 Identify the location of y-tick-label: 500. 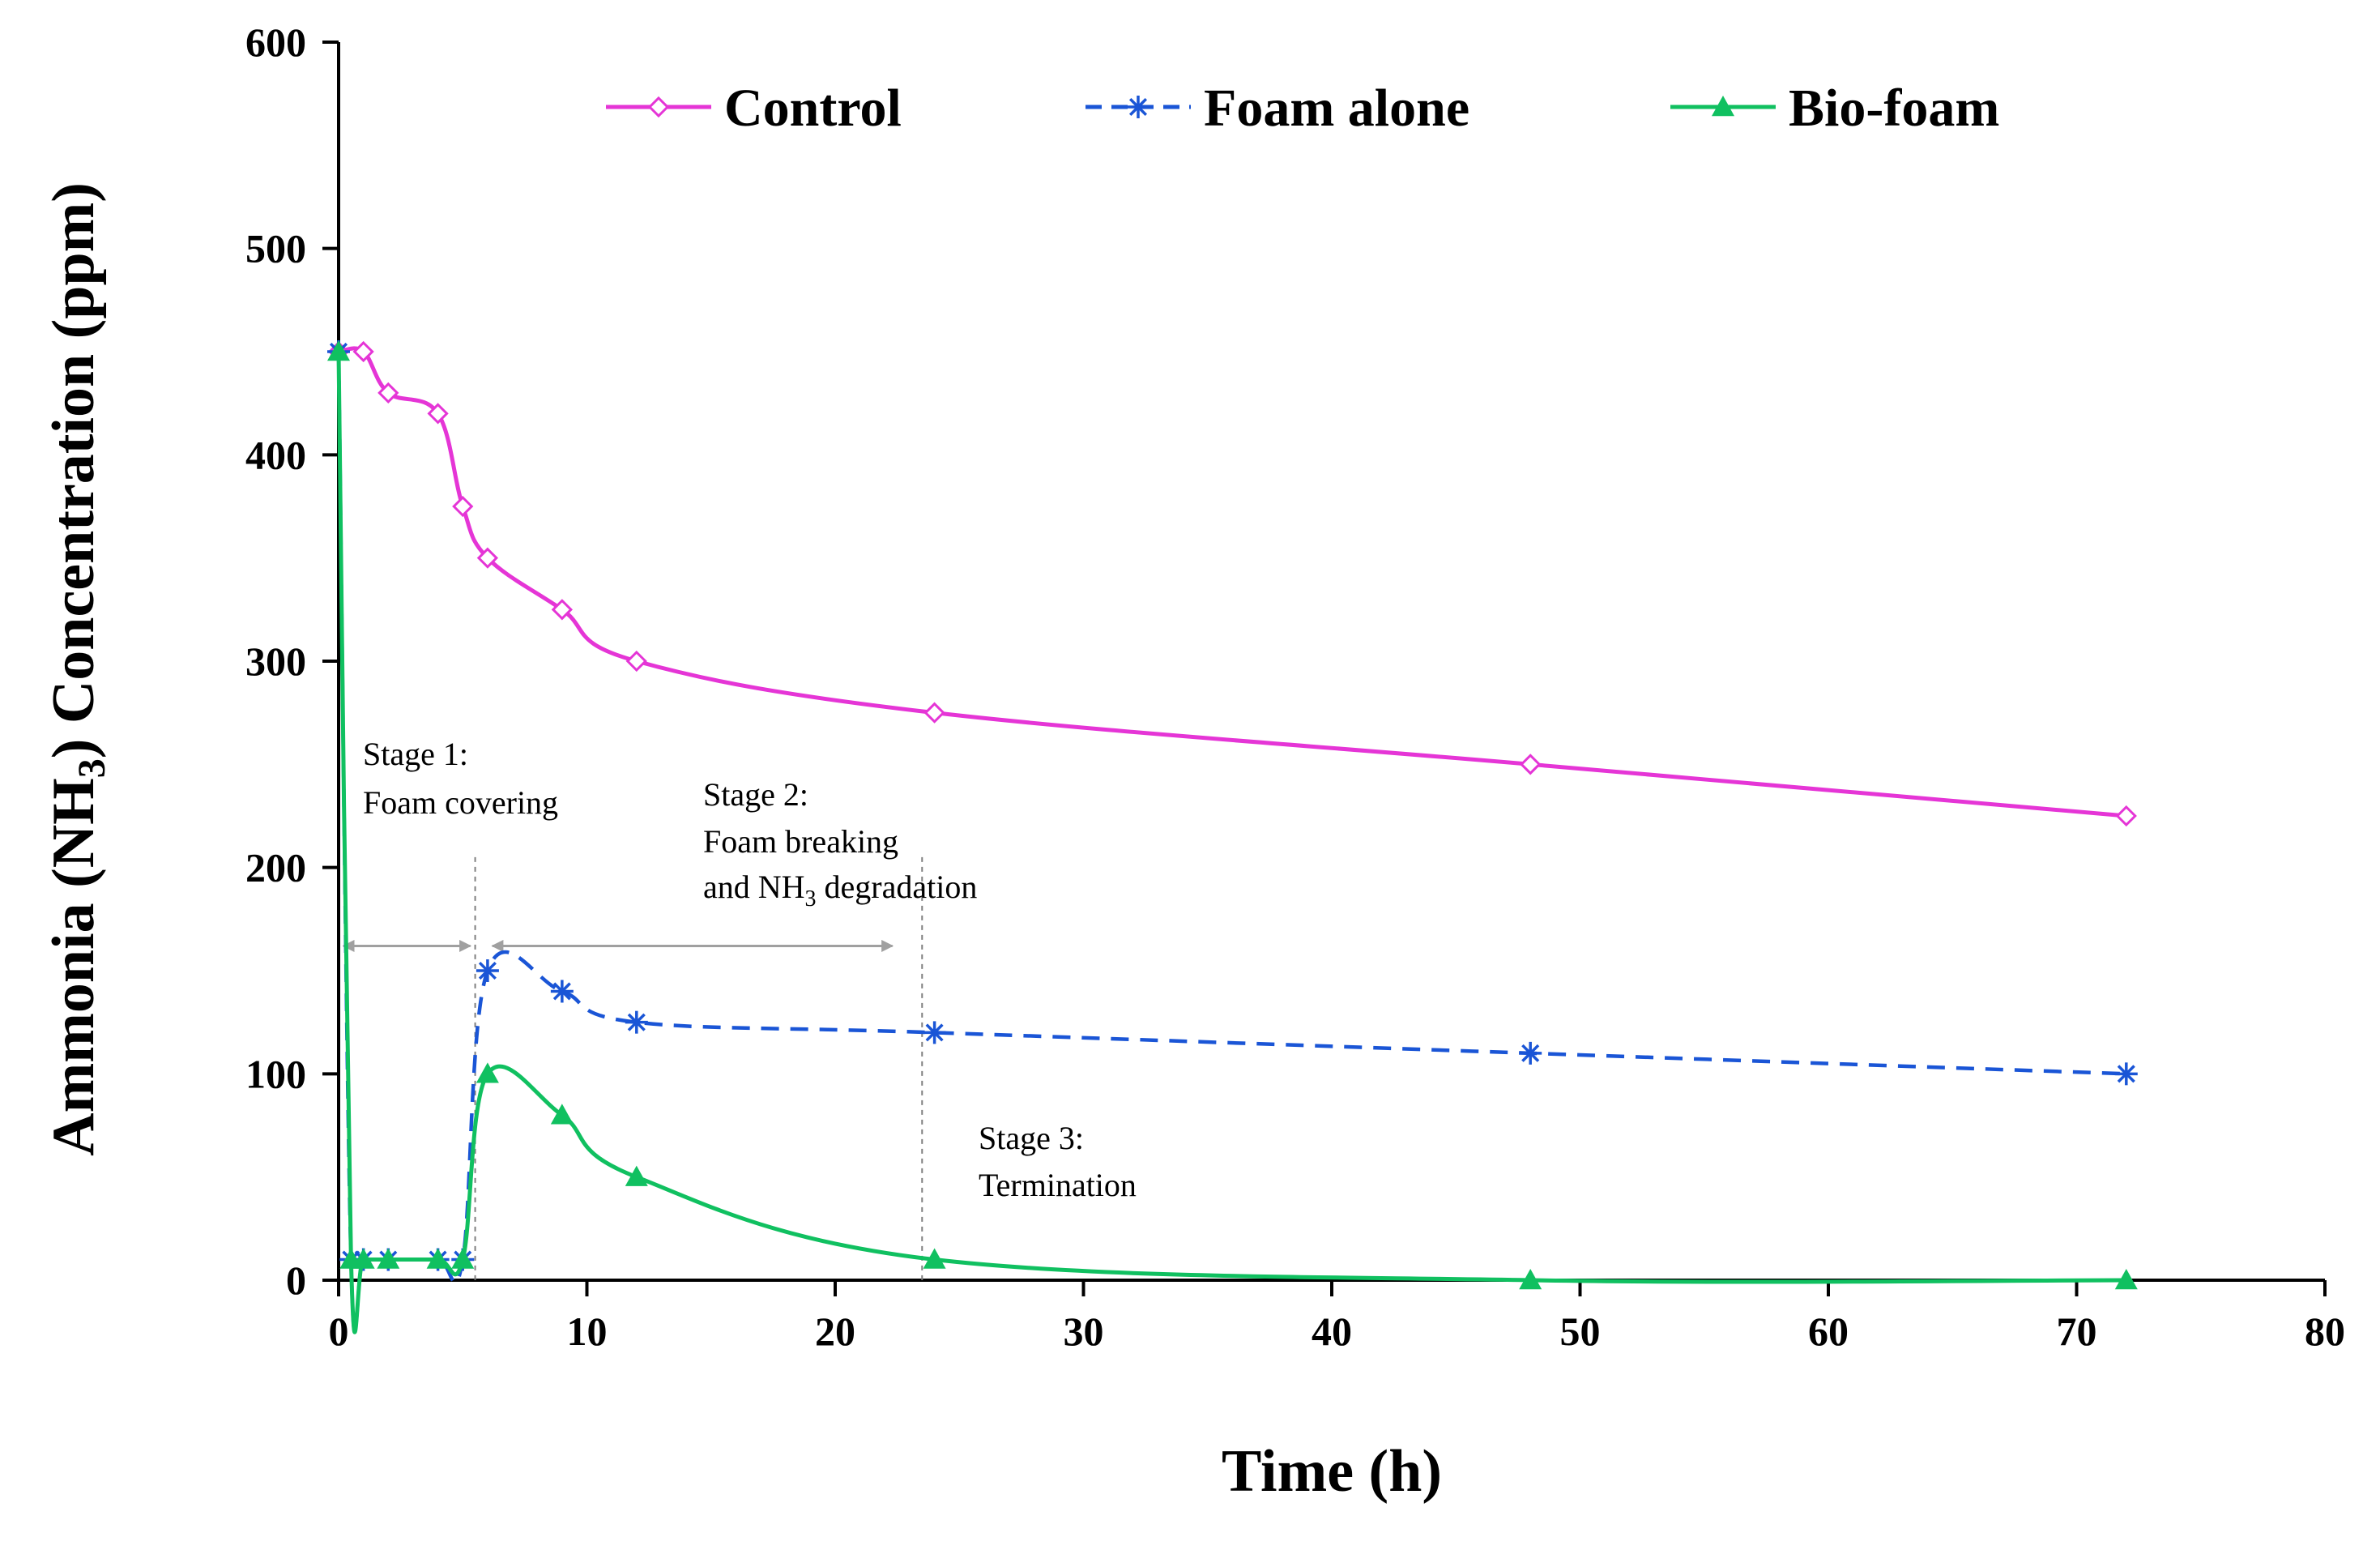
(275, 248).